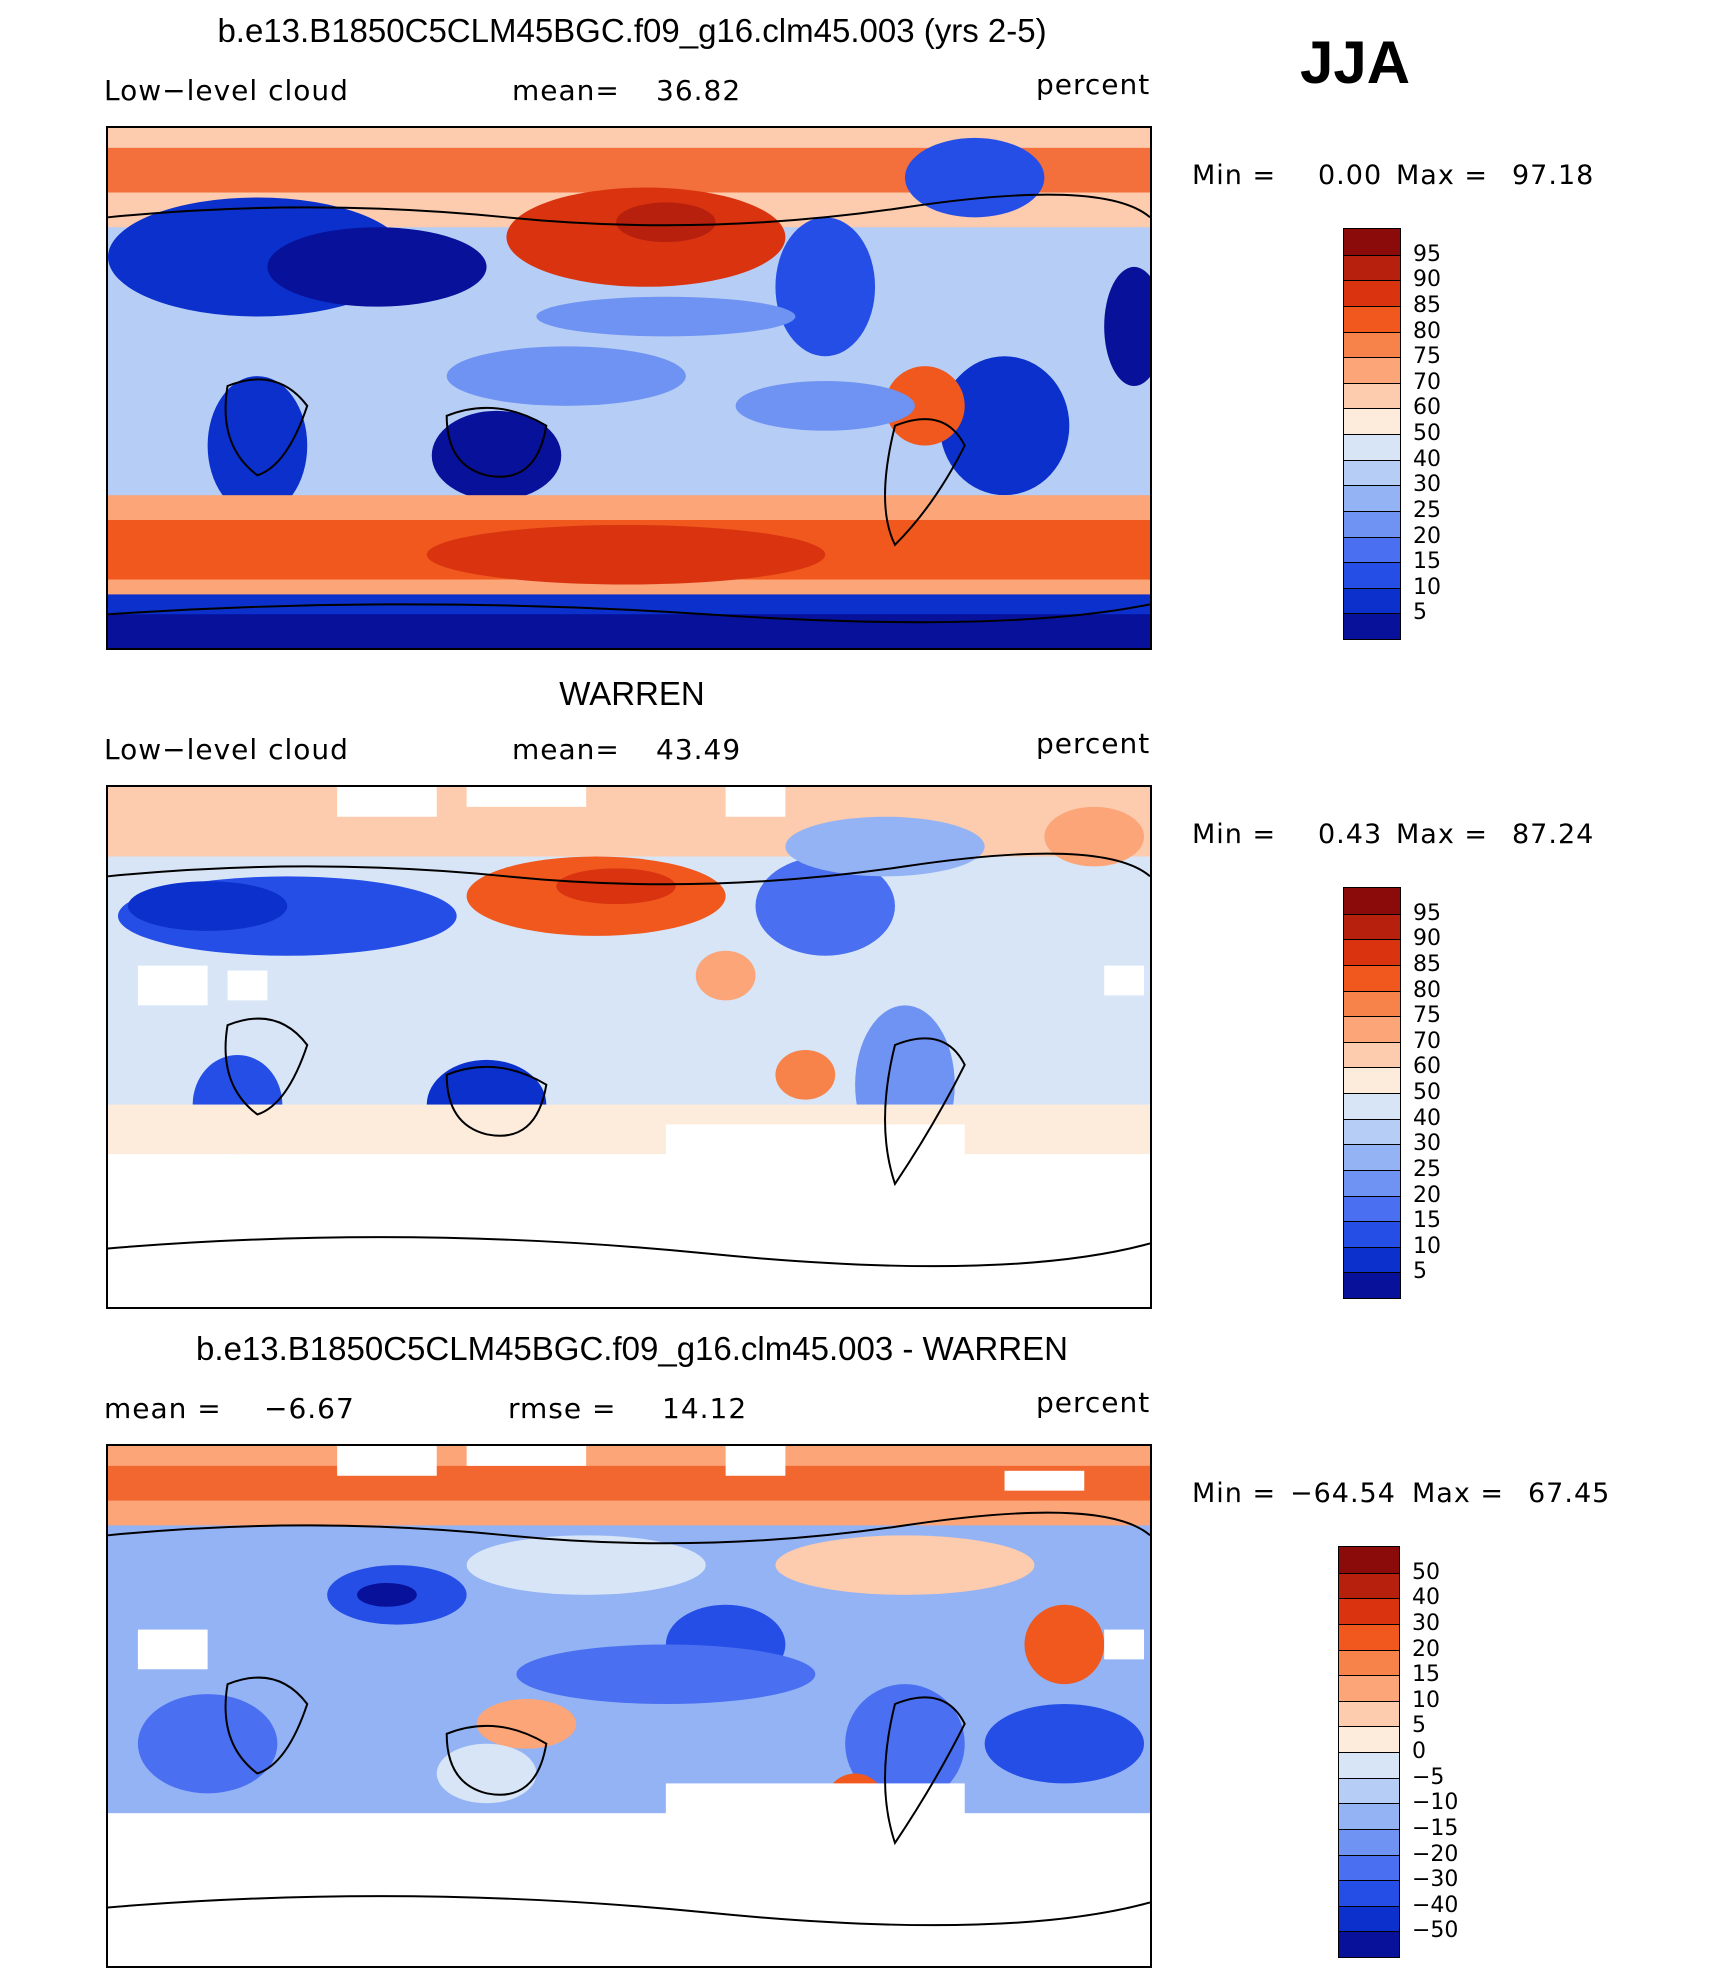 This screenshot has width=1710, height=1968. What do you see at coordinates (566, 90) in the screenshot?
I see `panel1-mean-label: mean=` at bounding box center [566, 90].